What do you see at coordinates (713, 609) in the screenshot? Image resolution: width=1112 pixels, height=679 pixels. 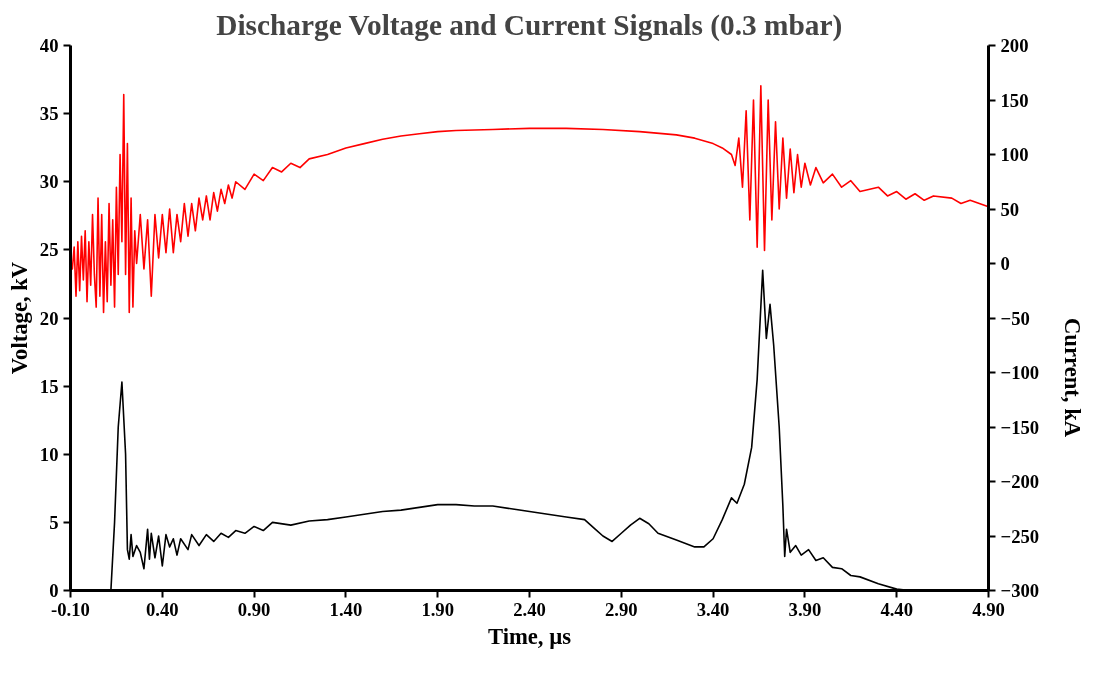 I see `x-tick-label: 3.40` at bounding box center [713, 609].